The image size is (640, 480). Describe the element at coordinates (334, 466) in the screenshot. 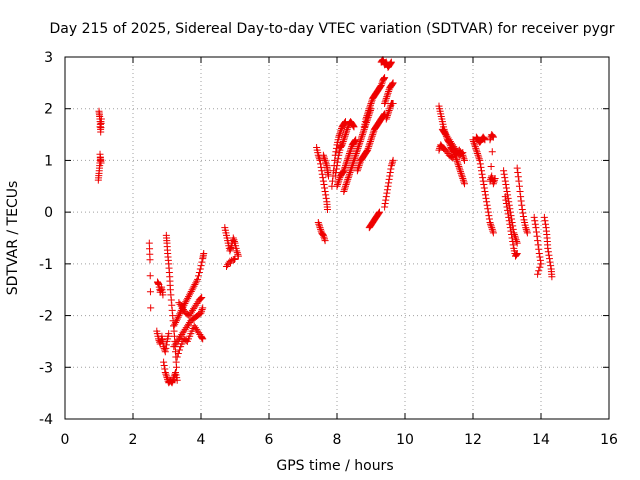

I see `x-axis-label: GPS time / hours` at that location.